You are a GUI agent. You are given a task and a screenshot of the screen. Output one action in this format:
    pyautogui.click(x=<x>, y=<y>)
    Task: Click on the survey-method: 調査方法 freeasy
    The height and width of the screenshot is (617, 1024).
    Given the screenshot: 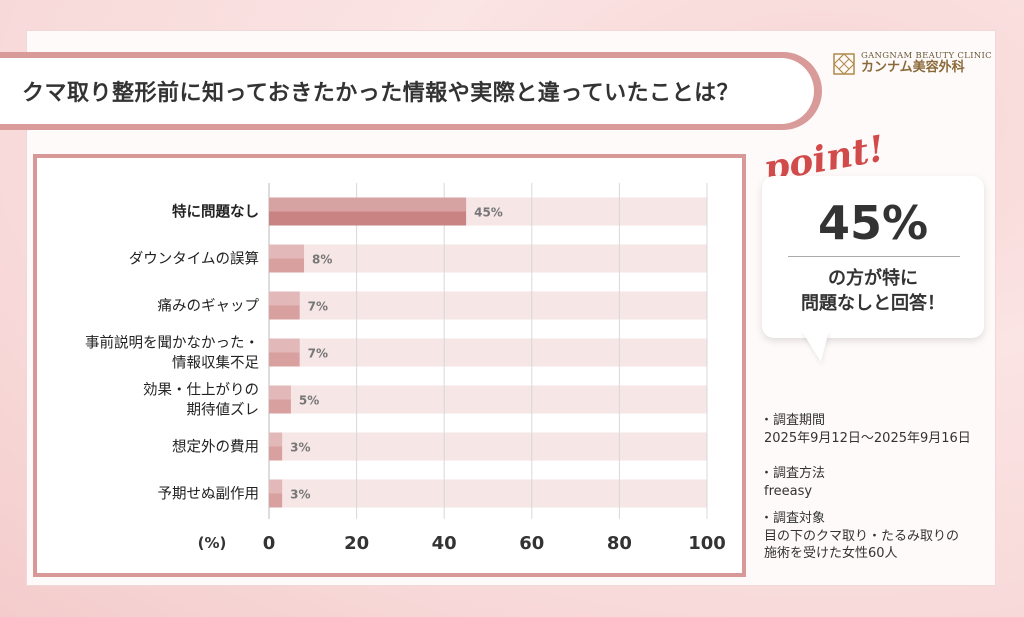 What is the action you would take?
    pyautogui.click(x=880, y=482)
    